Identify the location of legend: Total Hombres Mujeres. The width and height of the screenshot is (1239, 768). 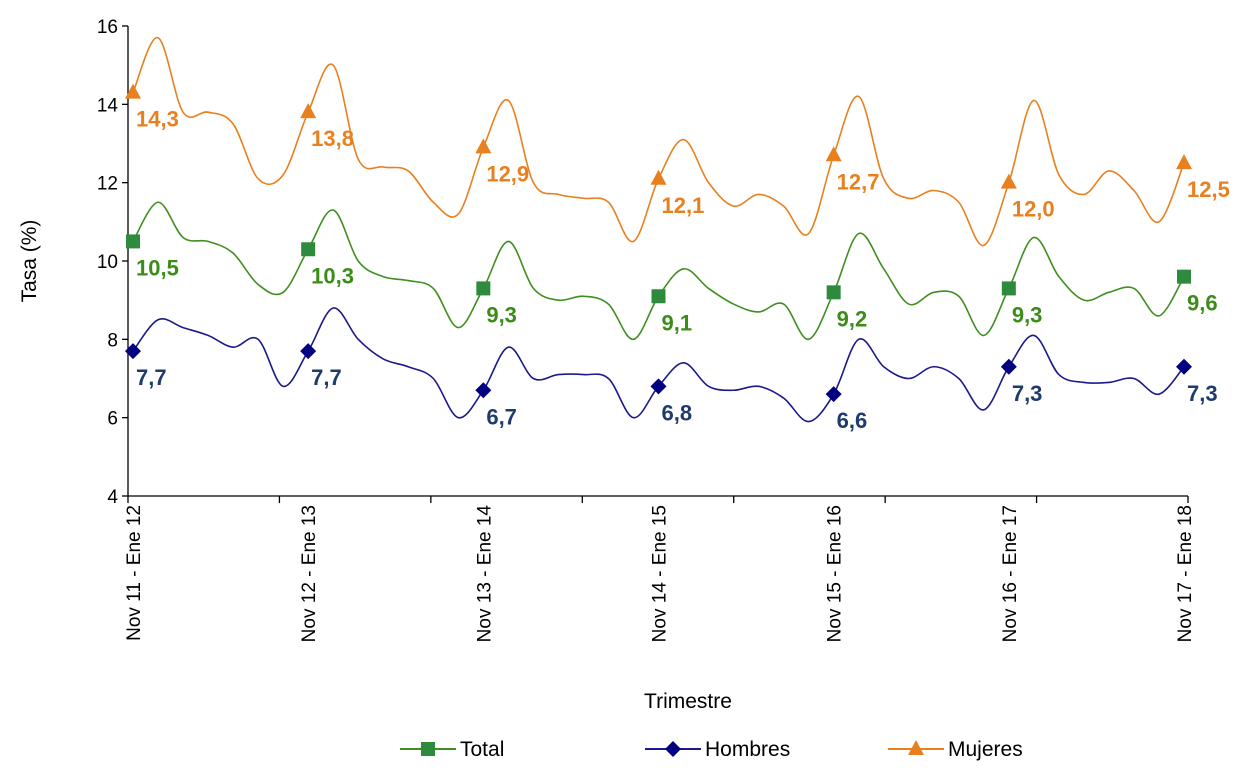
(711, 749).